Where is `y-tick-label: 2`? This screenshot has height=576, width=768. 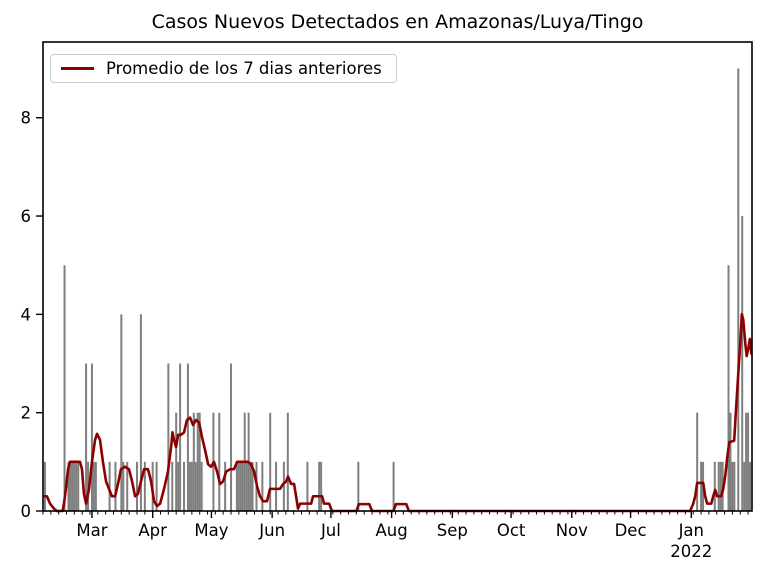 y-tick-label: 2 is located at coordinates (26, 413).